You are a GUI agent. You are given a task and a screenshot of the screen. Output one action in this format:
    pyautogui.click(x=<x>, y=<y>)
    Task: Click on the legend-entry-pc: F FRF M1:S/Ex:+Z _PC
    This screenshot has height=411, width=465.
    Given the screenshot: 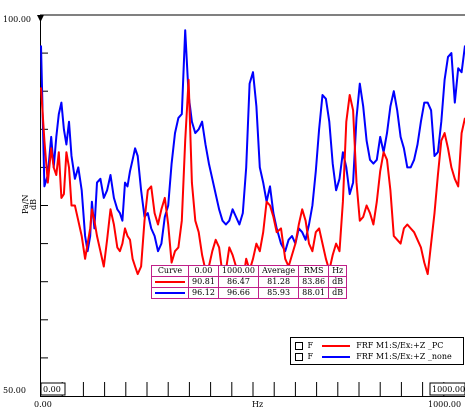 What is the action you would take?
    pyautogui.click(x=369, y=345)
    